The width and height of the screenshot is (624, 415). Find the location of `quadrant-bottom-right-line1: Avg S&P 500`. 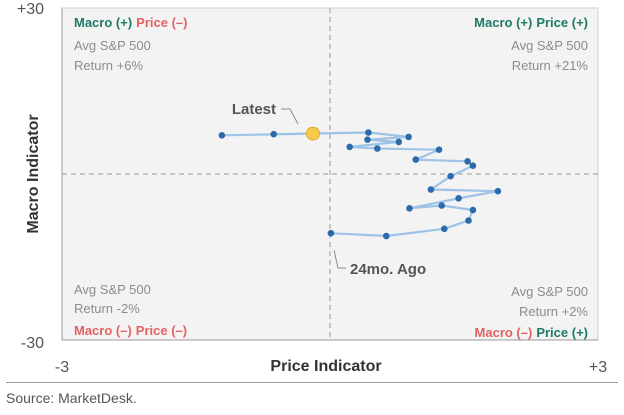

quadrant-bottom-right-line1: Avg S&P 500 is located at coordinates (549, 291).